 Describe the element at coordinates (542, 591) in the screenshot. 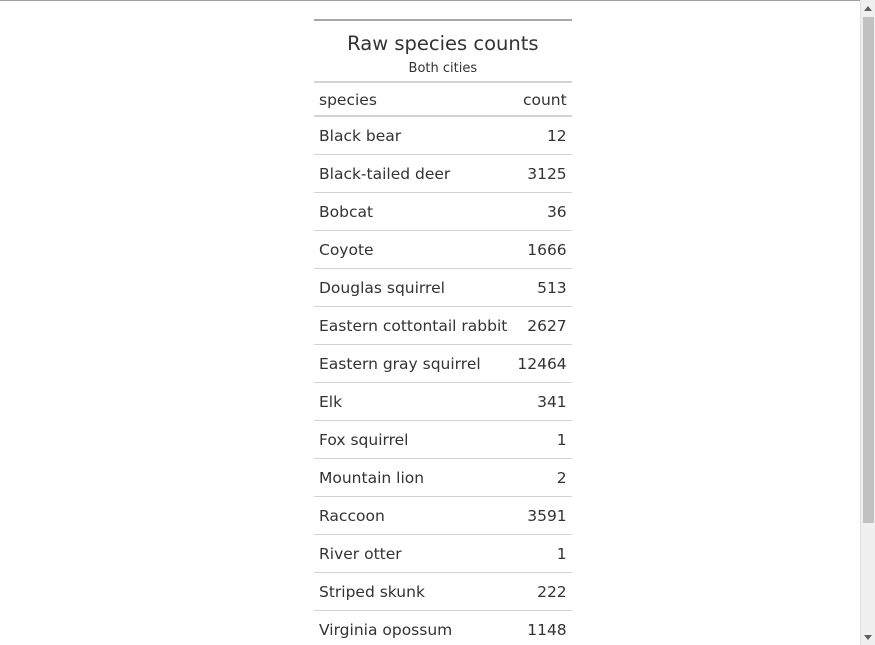

I see `cell-count: 222` at that location.